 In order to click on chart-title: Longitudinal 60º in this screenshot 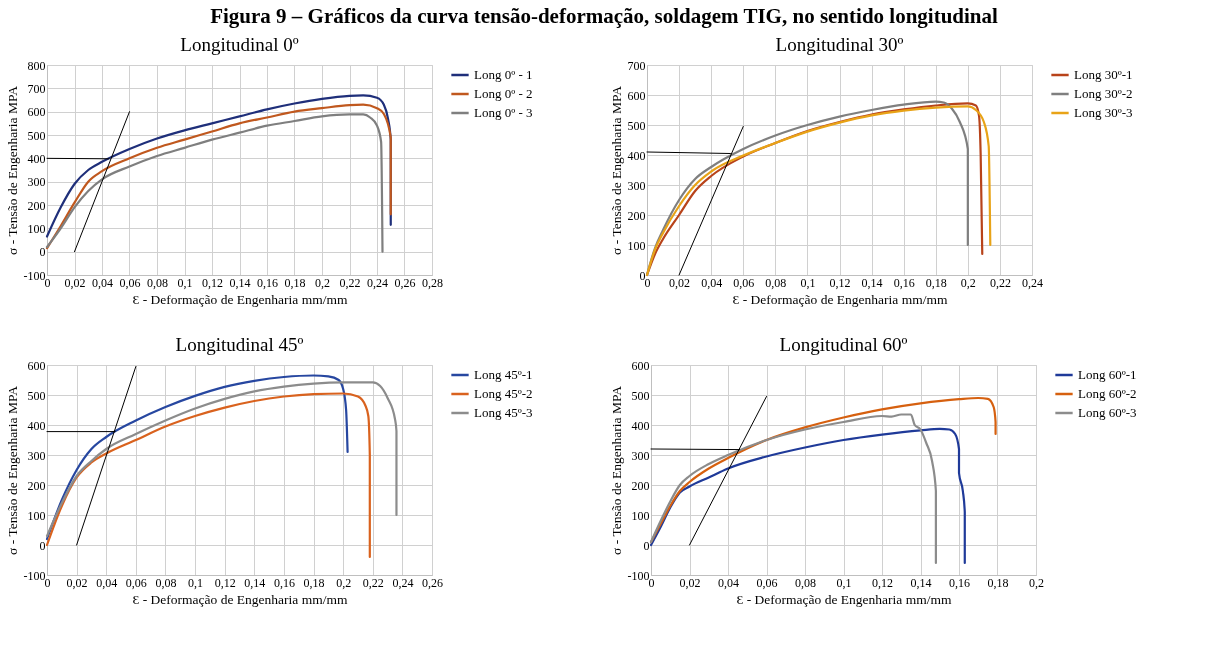, I will do `click(843, 344)`.